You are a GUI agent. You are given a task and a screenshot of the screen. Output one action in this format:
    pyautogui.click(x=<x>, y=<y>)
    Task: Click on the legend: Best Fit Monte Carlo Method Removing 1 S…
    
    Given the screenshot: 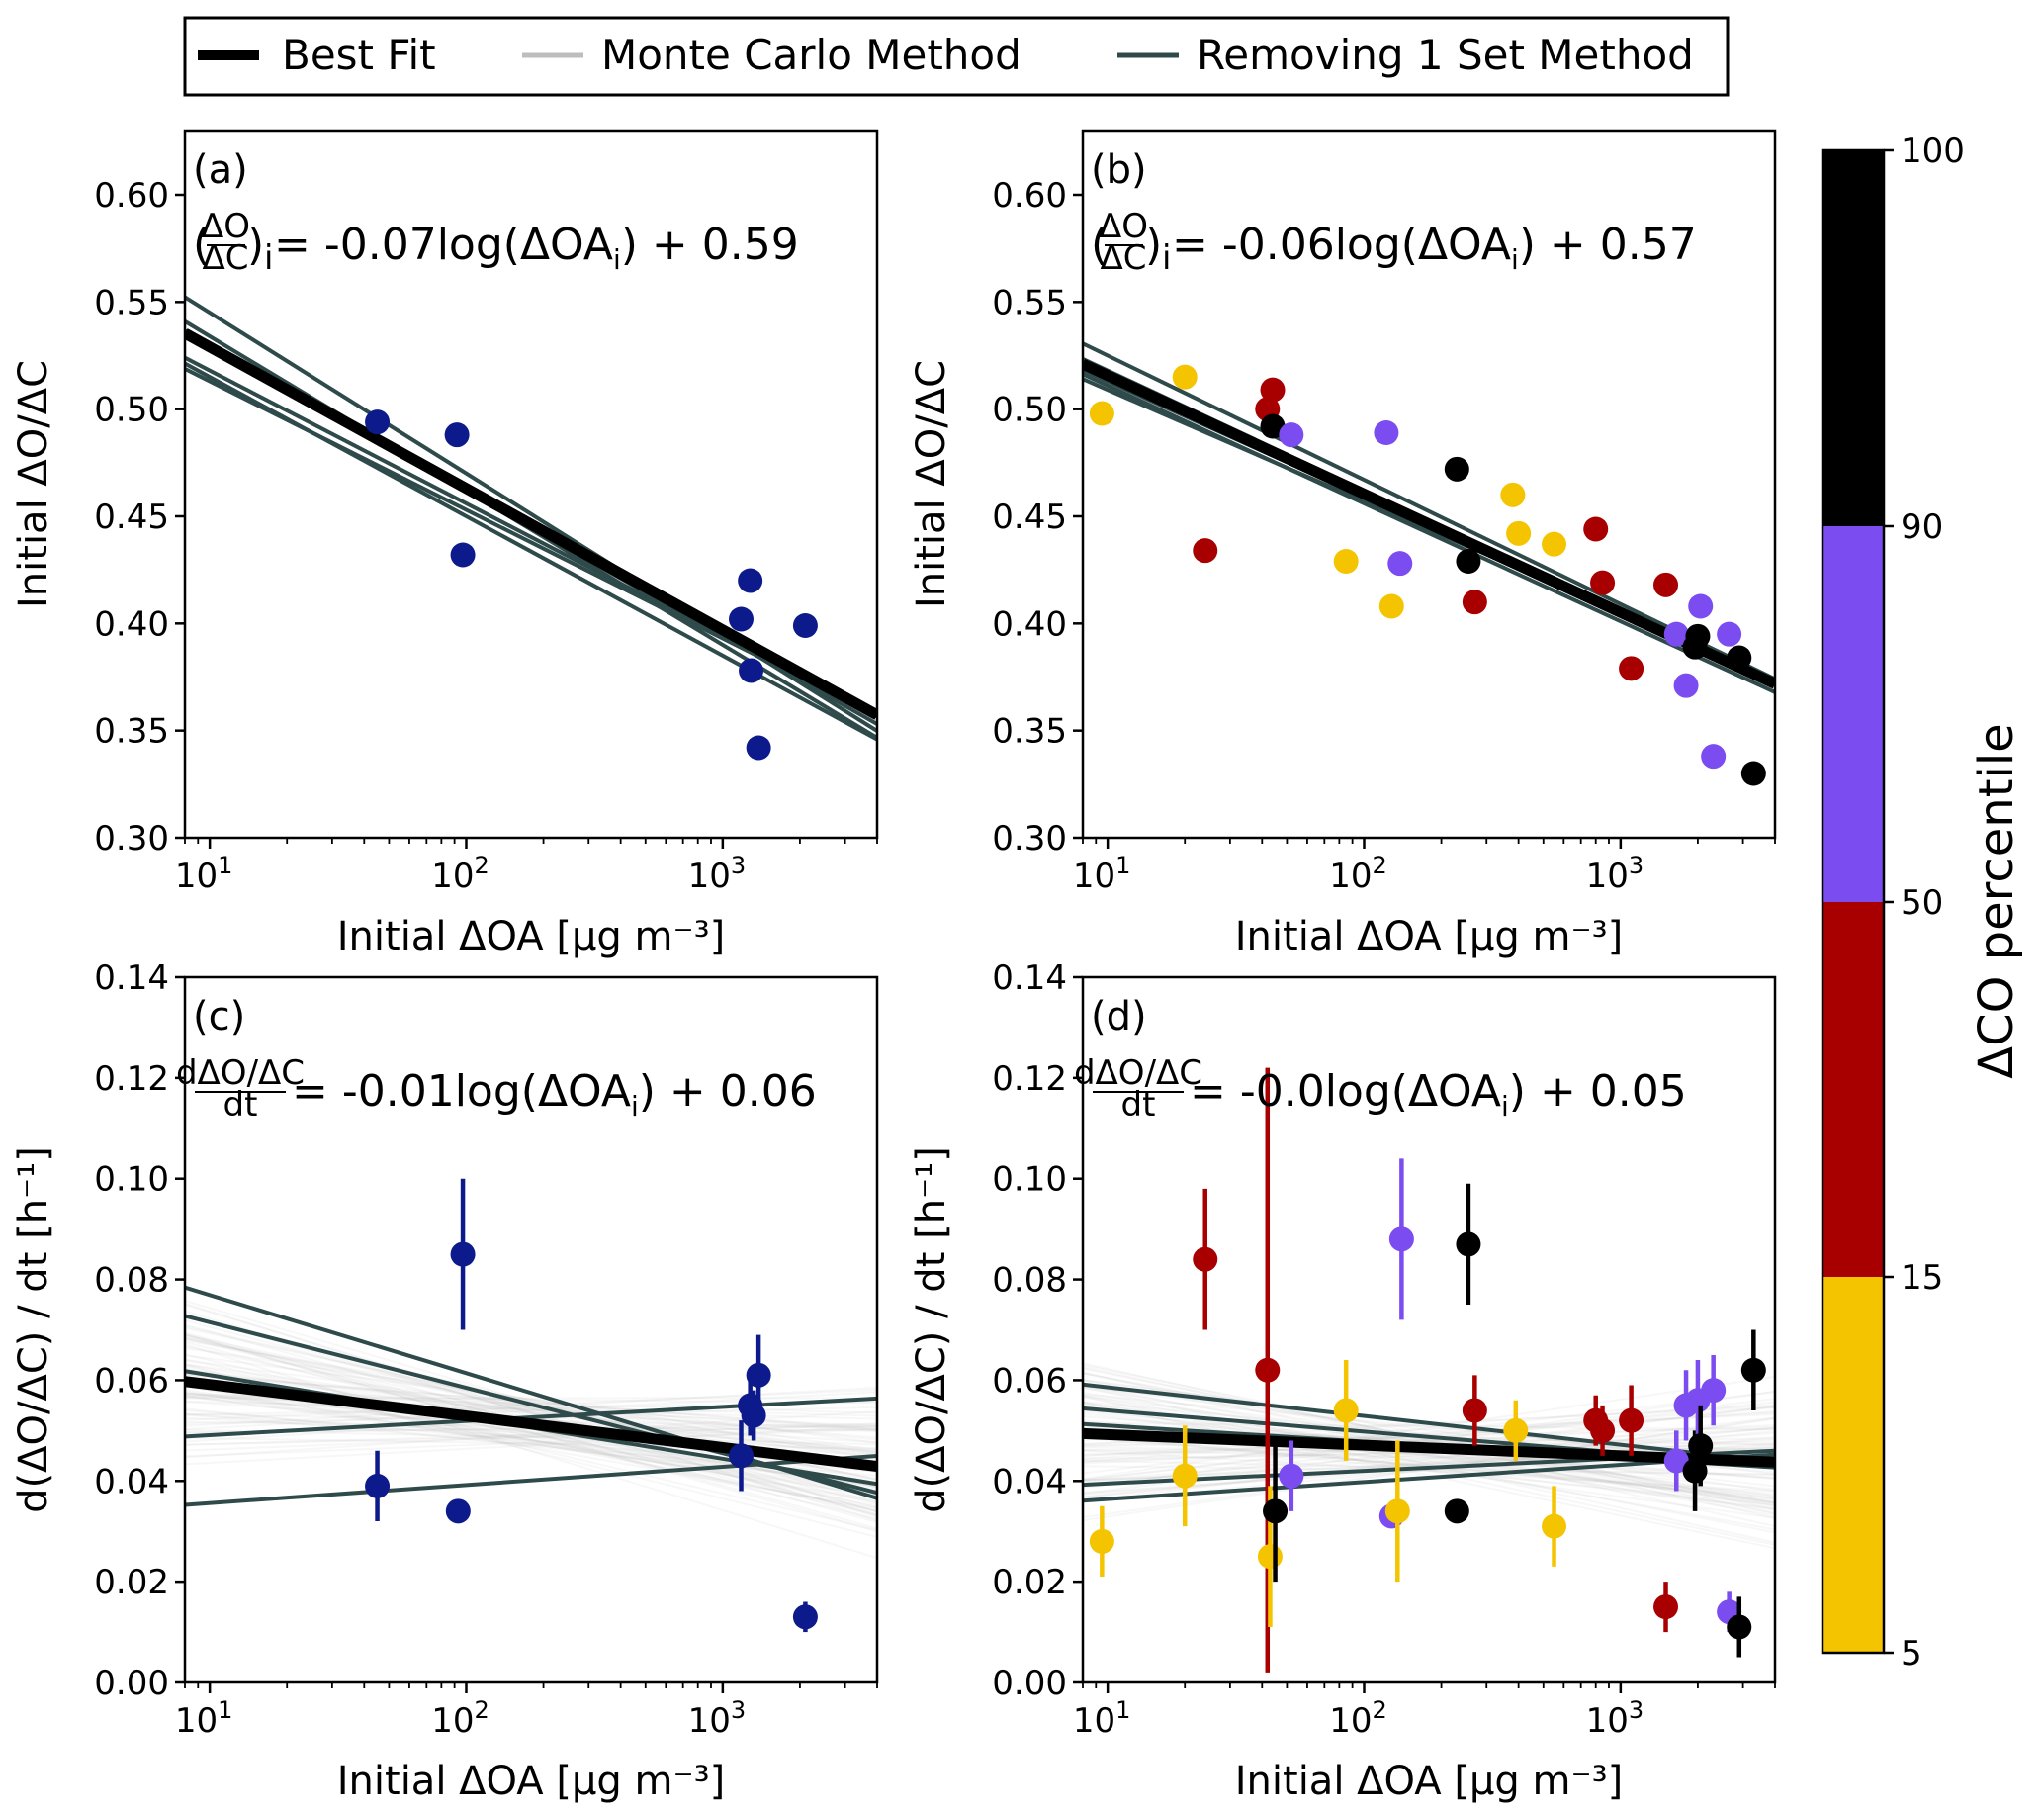 What is the action you would take?
    pyautogui.click(x=956, y=56)
    